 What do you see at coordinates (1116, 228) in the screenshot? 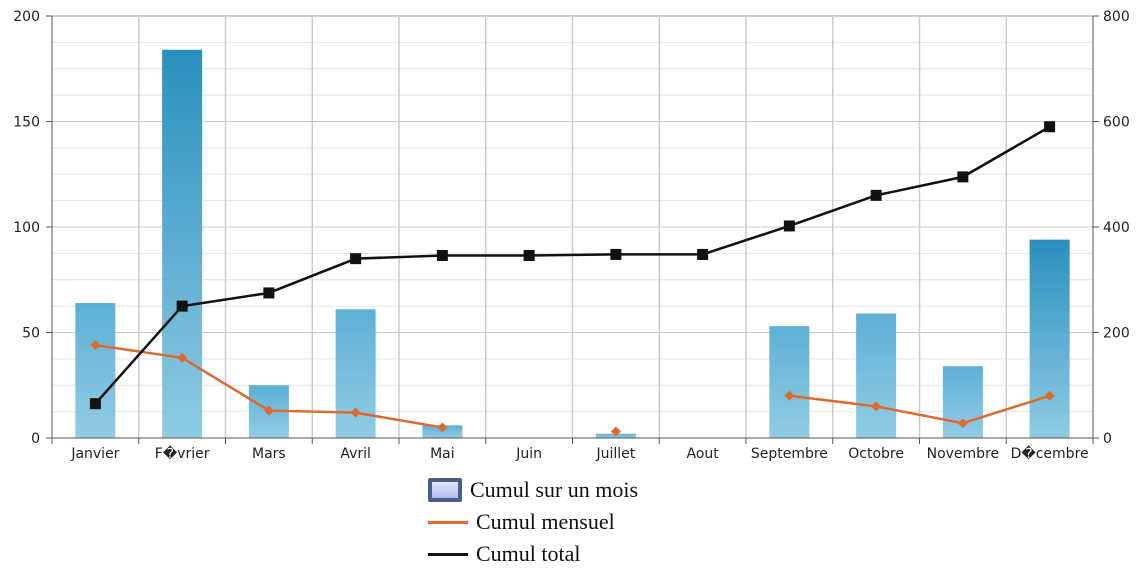
I see `y-tick-label-right: 400` at bounding box center [1116, 228].